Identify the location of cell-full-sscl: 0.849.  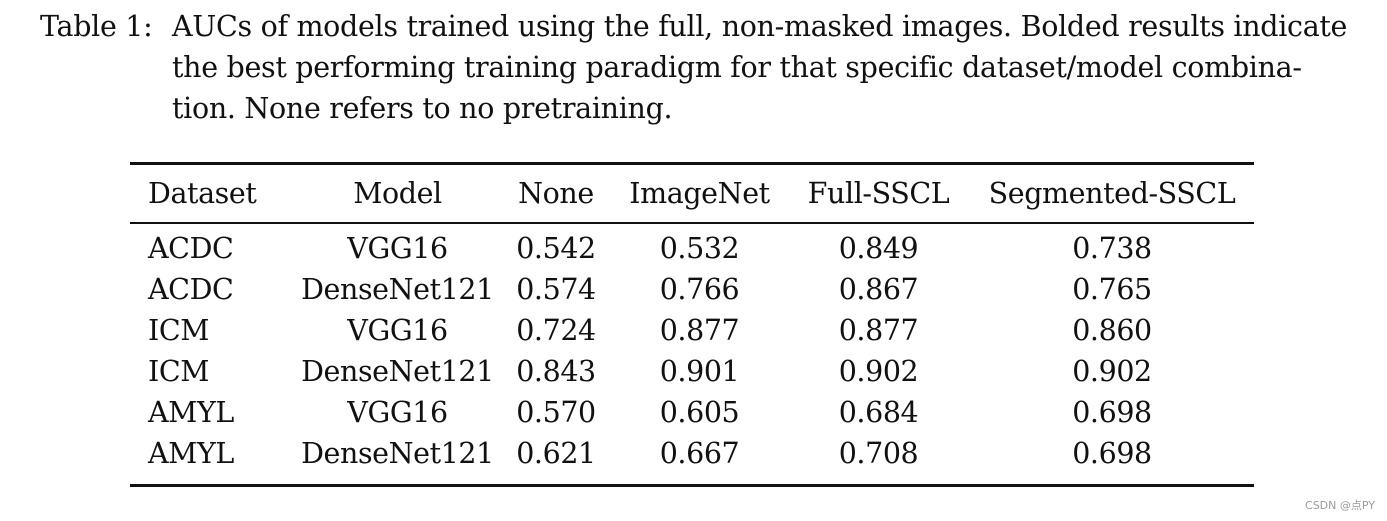
(878, 248).